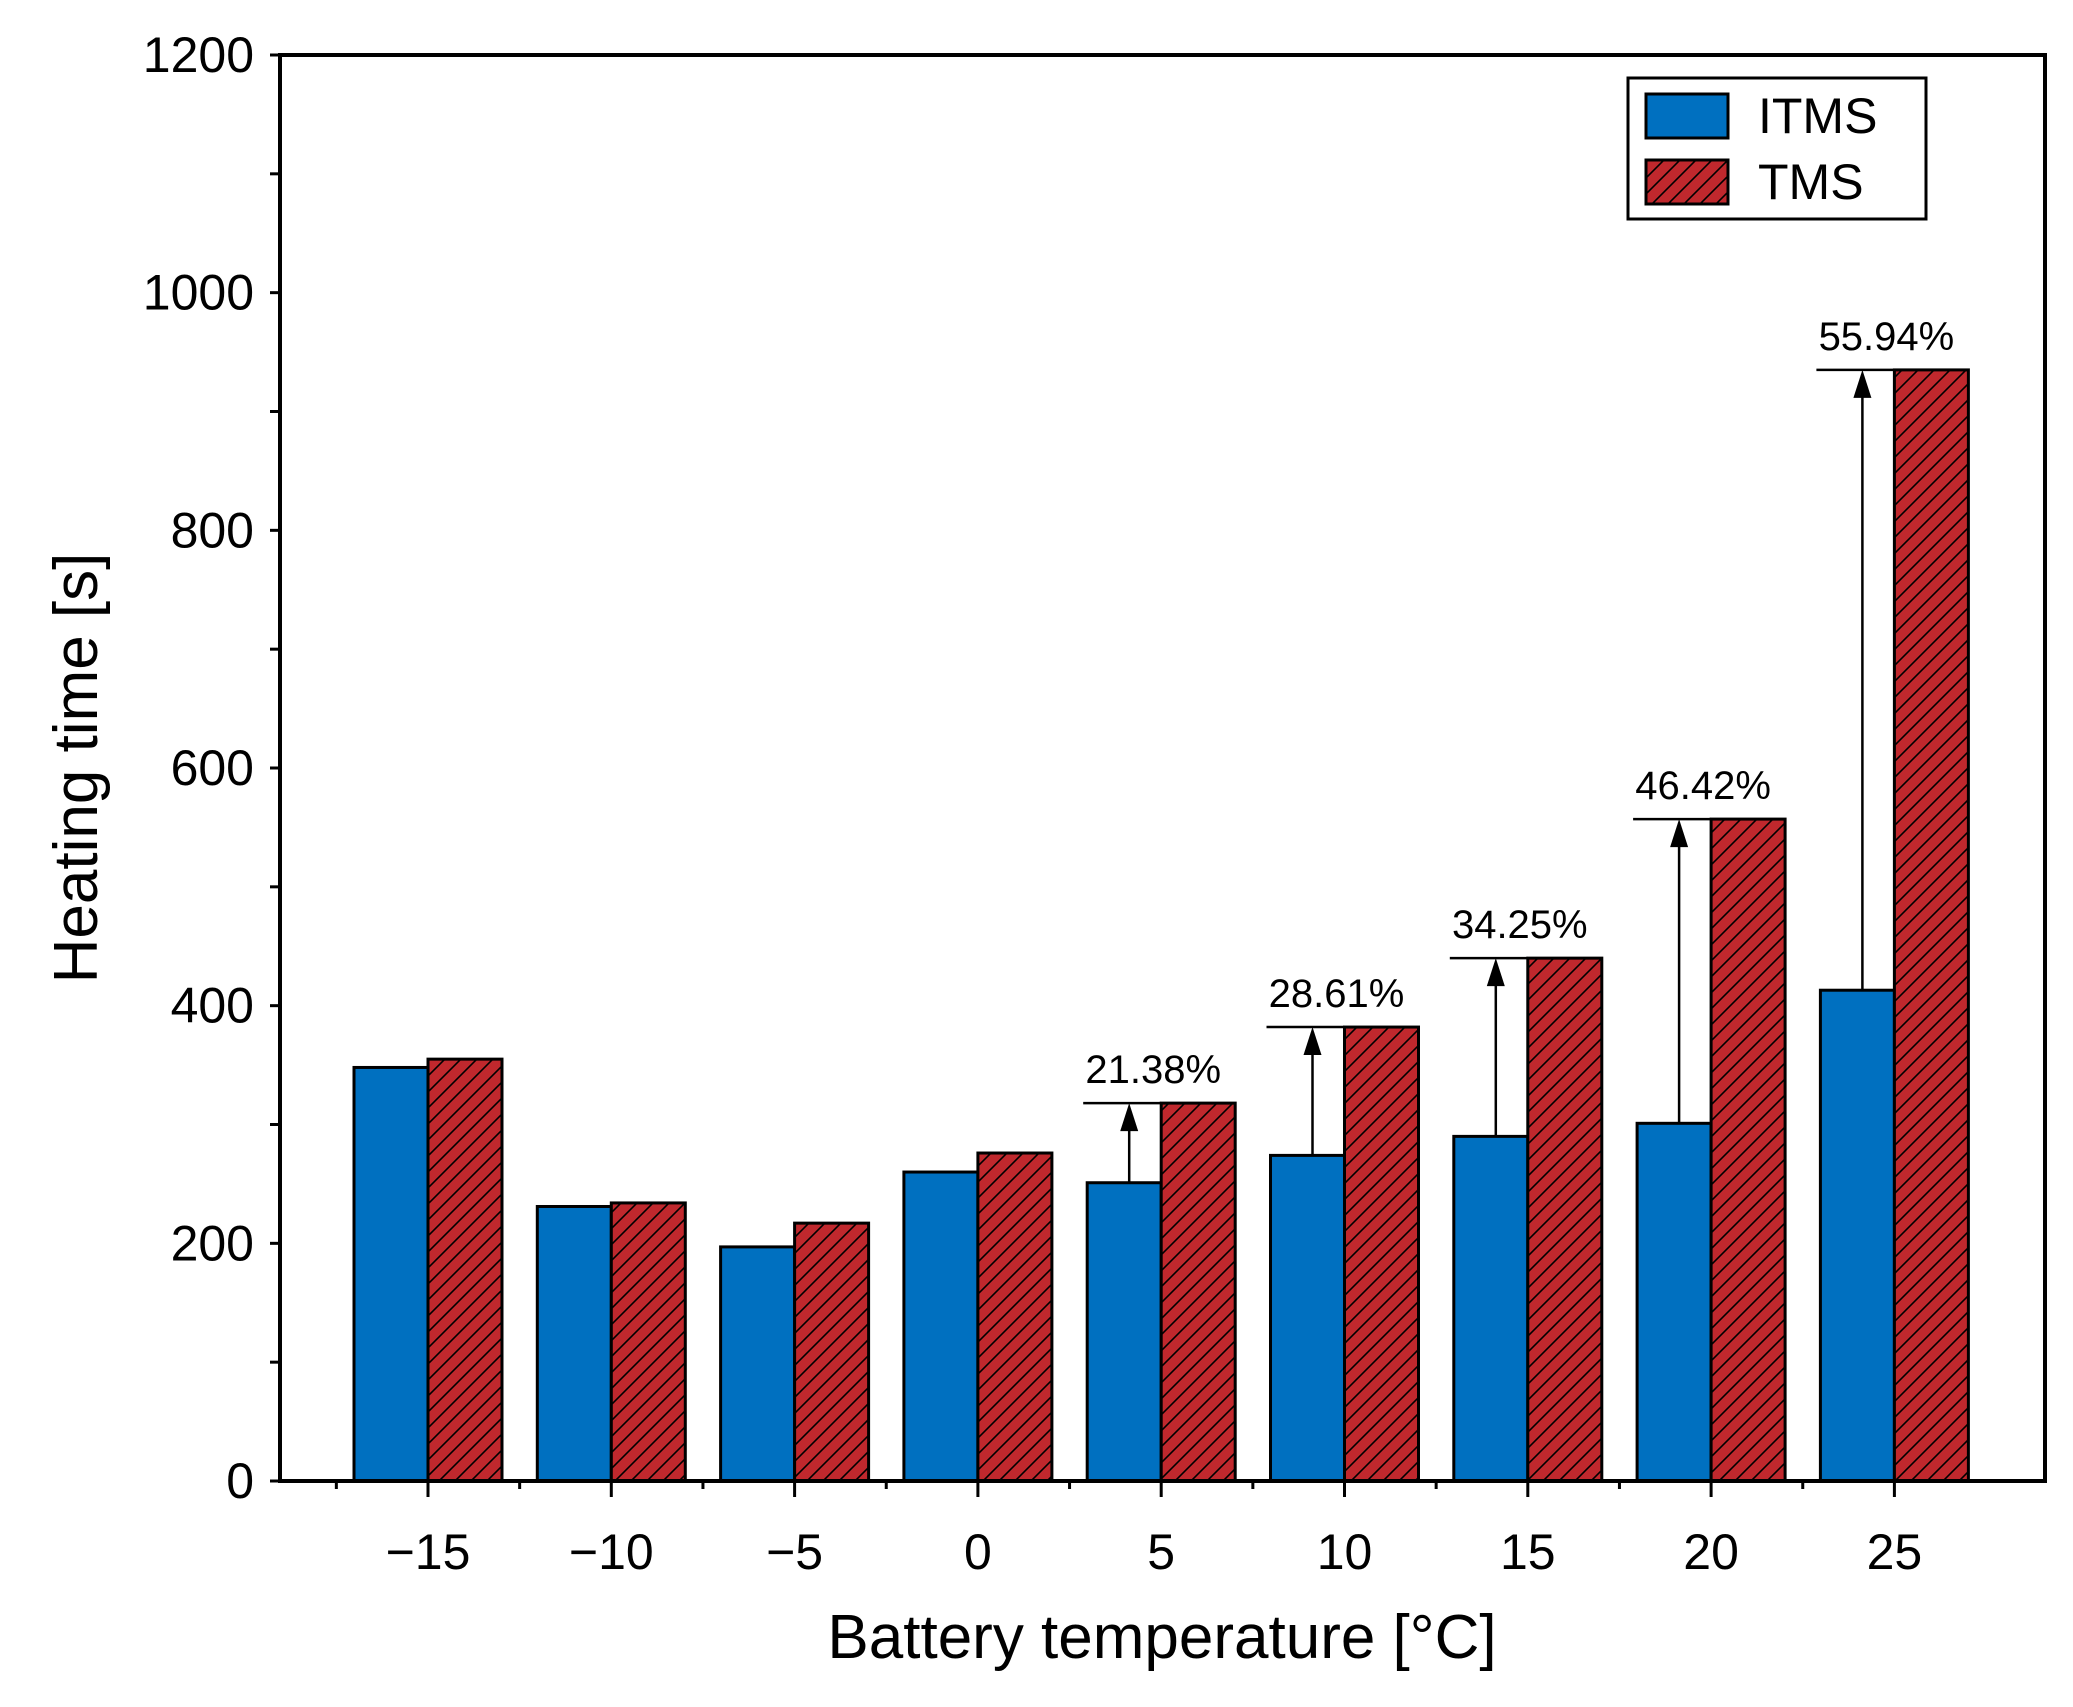 Image resolution: width=2073 pixels, height=1707 pixels. I want to click on y-tick-label: 400, so click(212, 1006).